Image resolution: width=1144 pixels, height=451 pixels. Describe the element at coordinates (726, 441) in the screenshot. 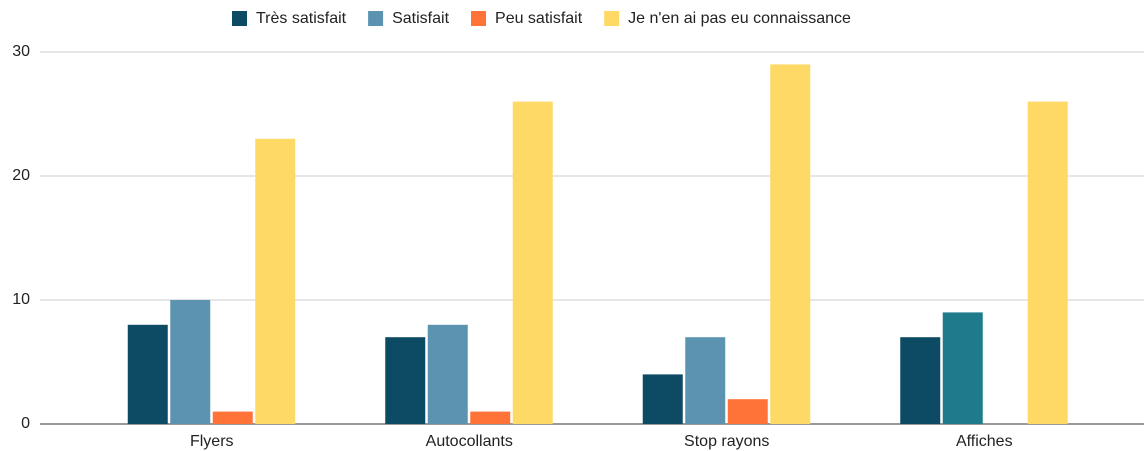

I see `x-tick-label: Stop rayons` at that location.